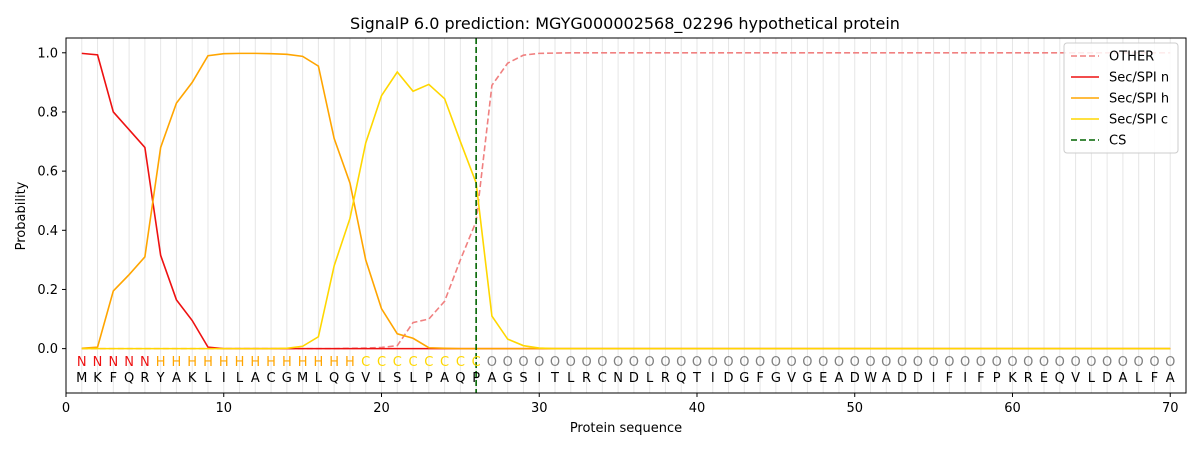 This screenshot has height=450, width=1200. What do you see at coordinates (365, 378) in the screenshot?
I see `residue-label: V` at bounding box center [365, 378].